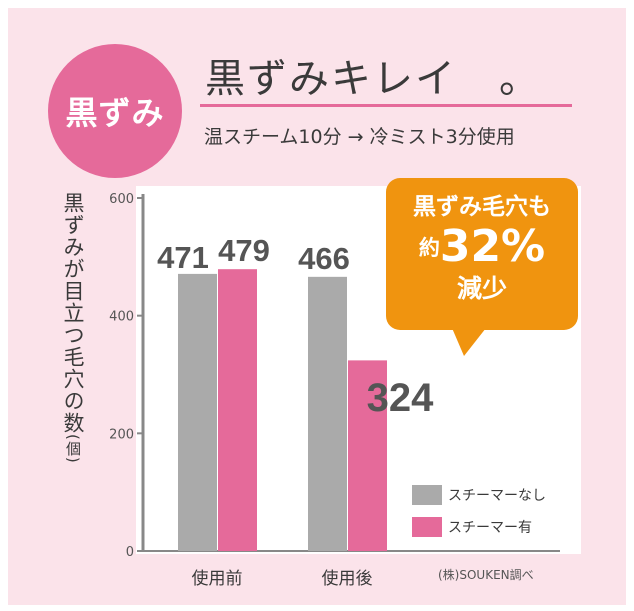  Describe the element at coordinates (497, 496) in the screenshot. I see `legend-label: スチーマーなし` at that location.